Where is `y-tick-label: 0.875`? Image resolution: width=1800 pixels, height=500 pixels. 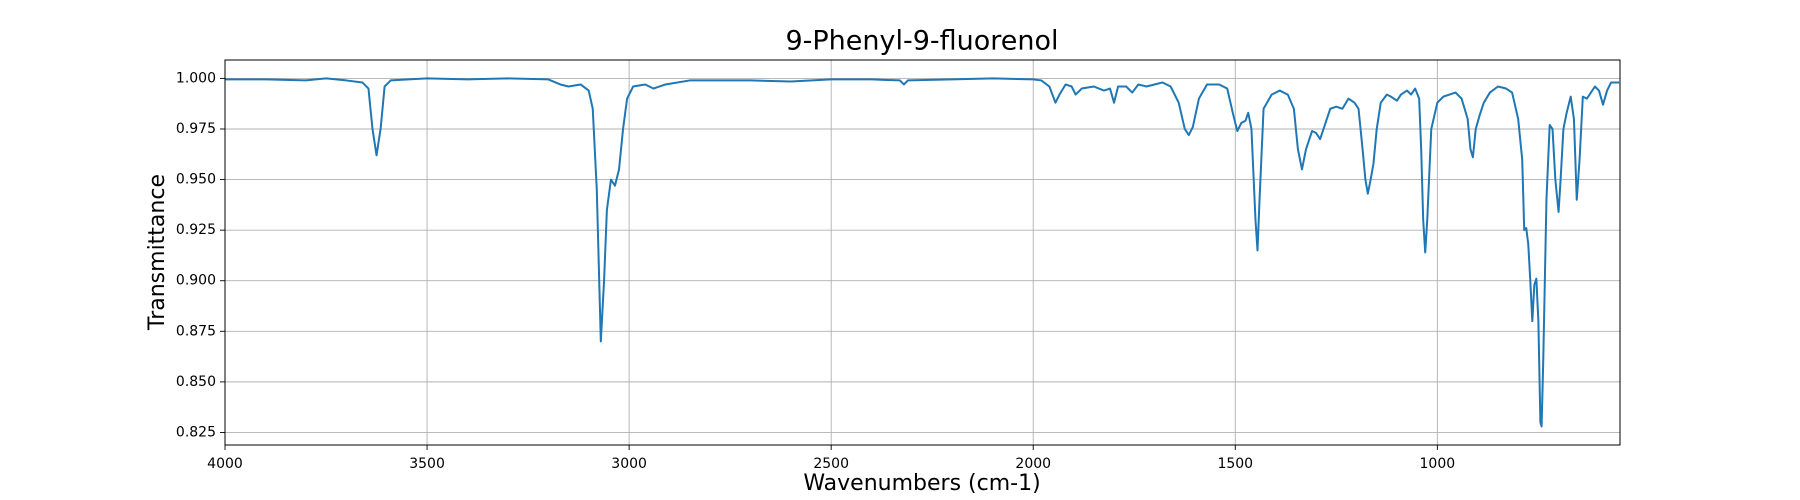
y-tick-label: 0.875 is located at coordinates (196, 331).